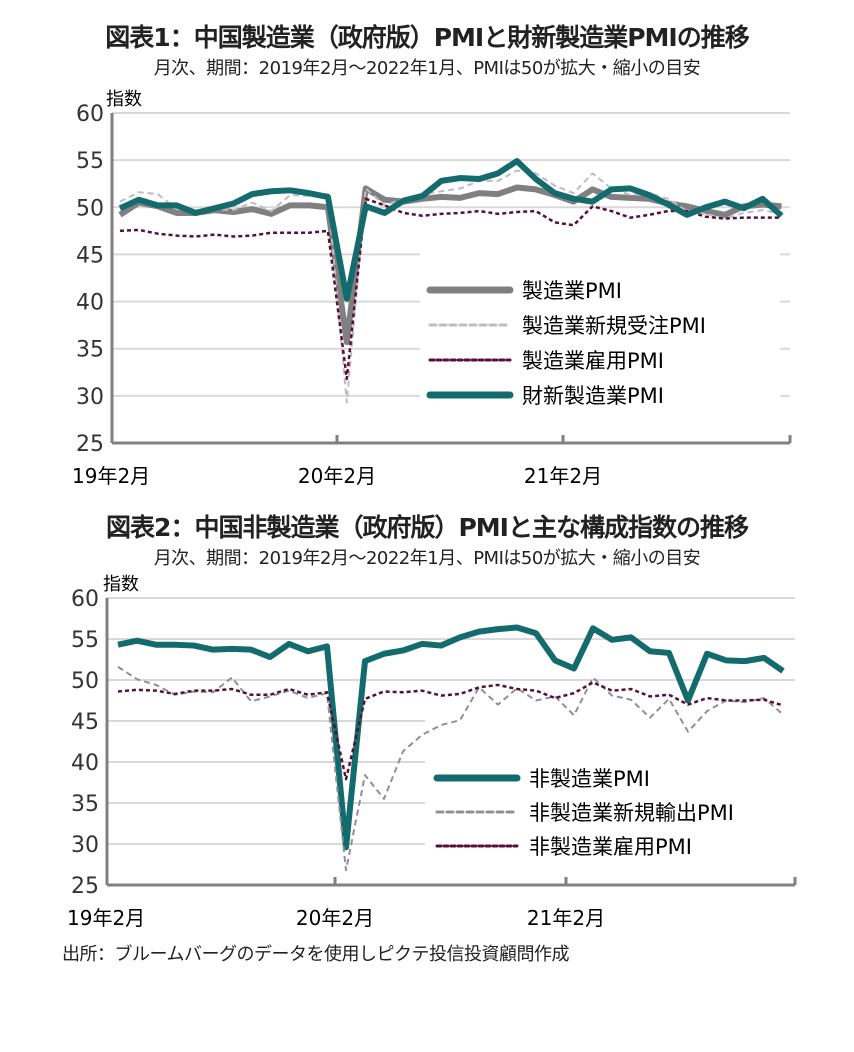 This screenshot has height=1052, width=854. I want to click on source-note: 出所：ブルームバーグのデータを使用しピクテ投信投資顧問作成, so click(315, 954).